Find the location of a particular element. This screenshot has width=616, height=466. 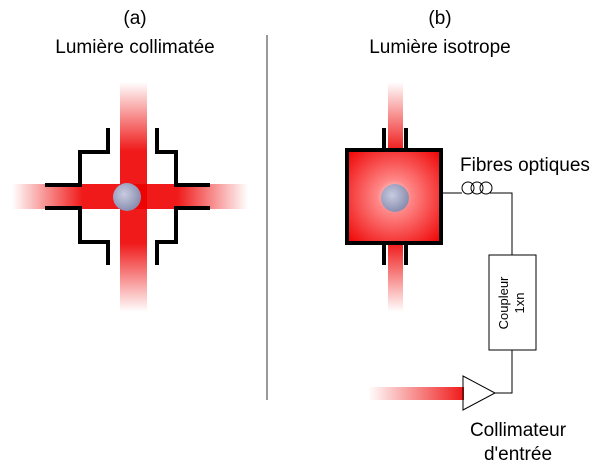

fibers-label: Fibres optiques is located at coordinates (525, 165).